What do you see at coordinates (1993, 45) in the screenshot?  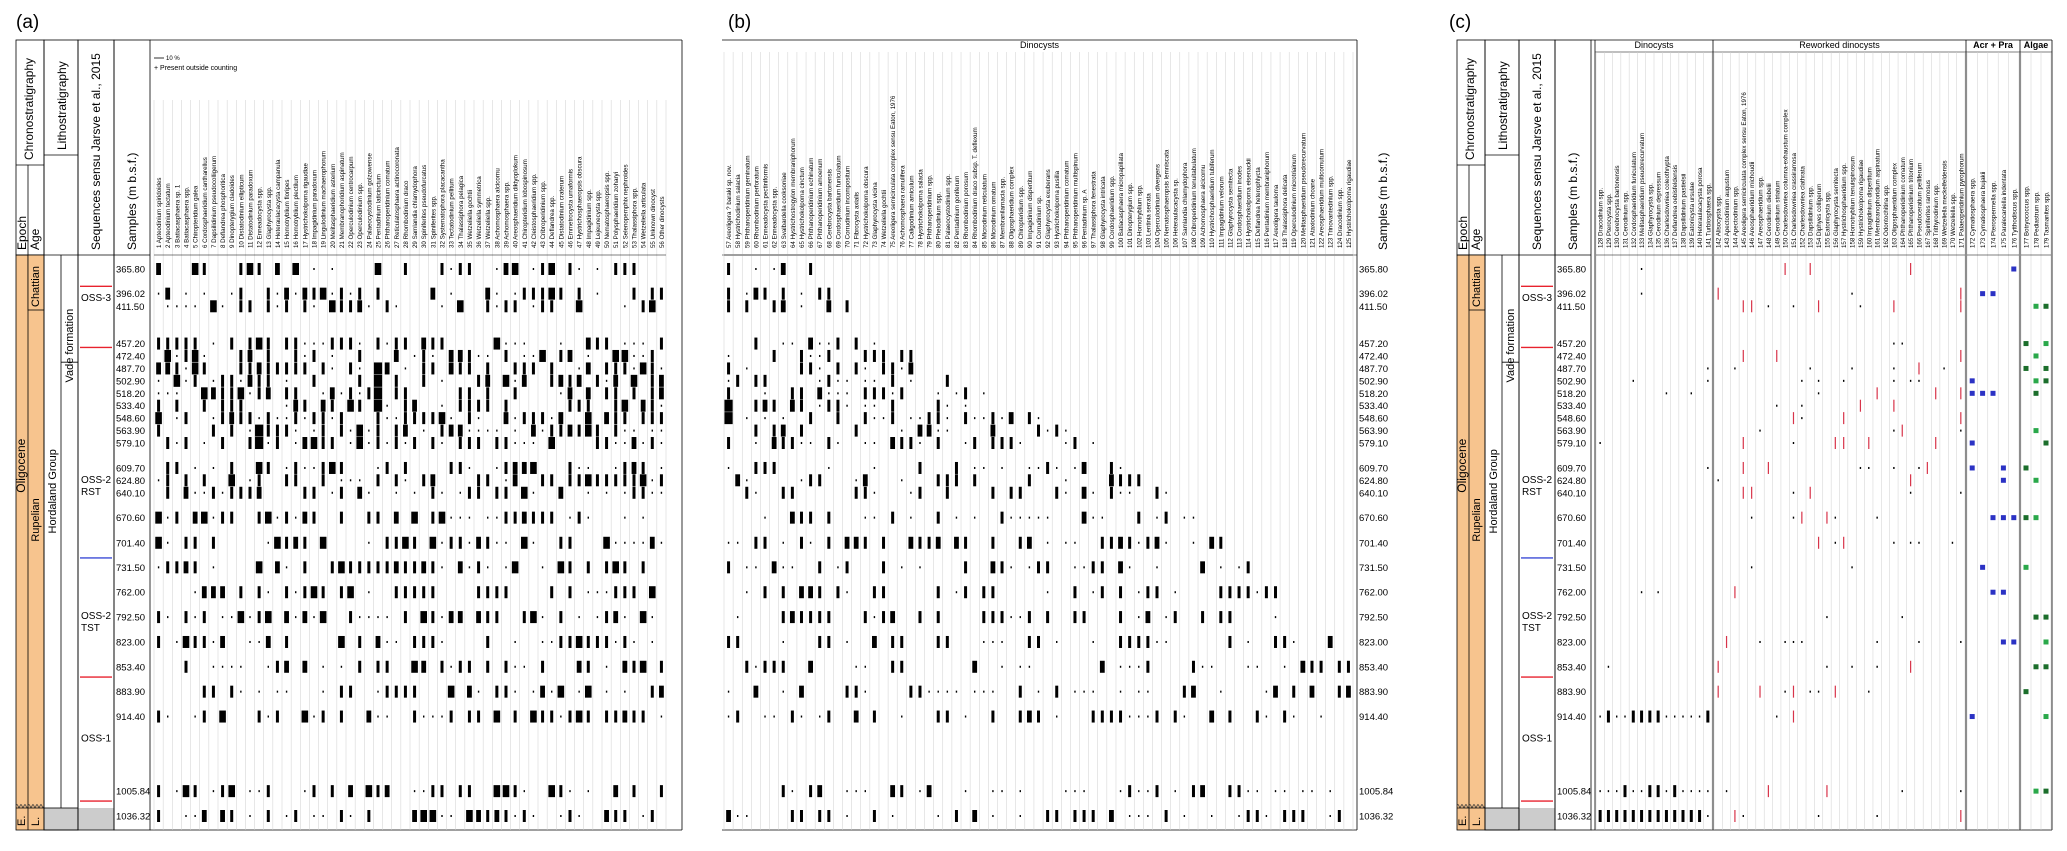 I see `c-group-header: Acr + Pra` at bounding box center [1993, 45].